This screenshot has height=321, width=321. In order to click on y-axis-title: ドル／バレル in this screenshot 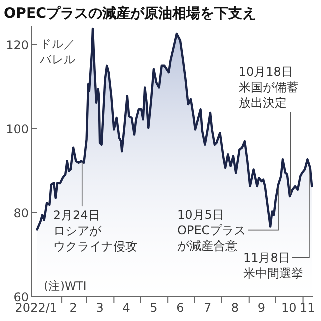, I will do `click(57, 51)`.